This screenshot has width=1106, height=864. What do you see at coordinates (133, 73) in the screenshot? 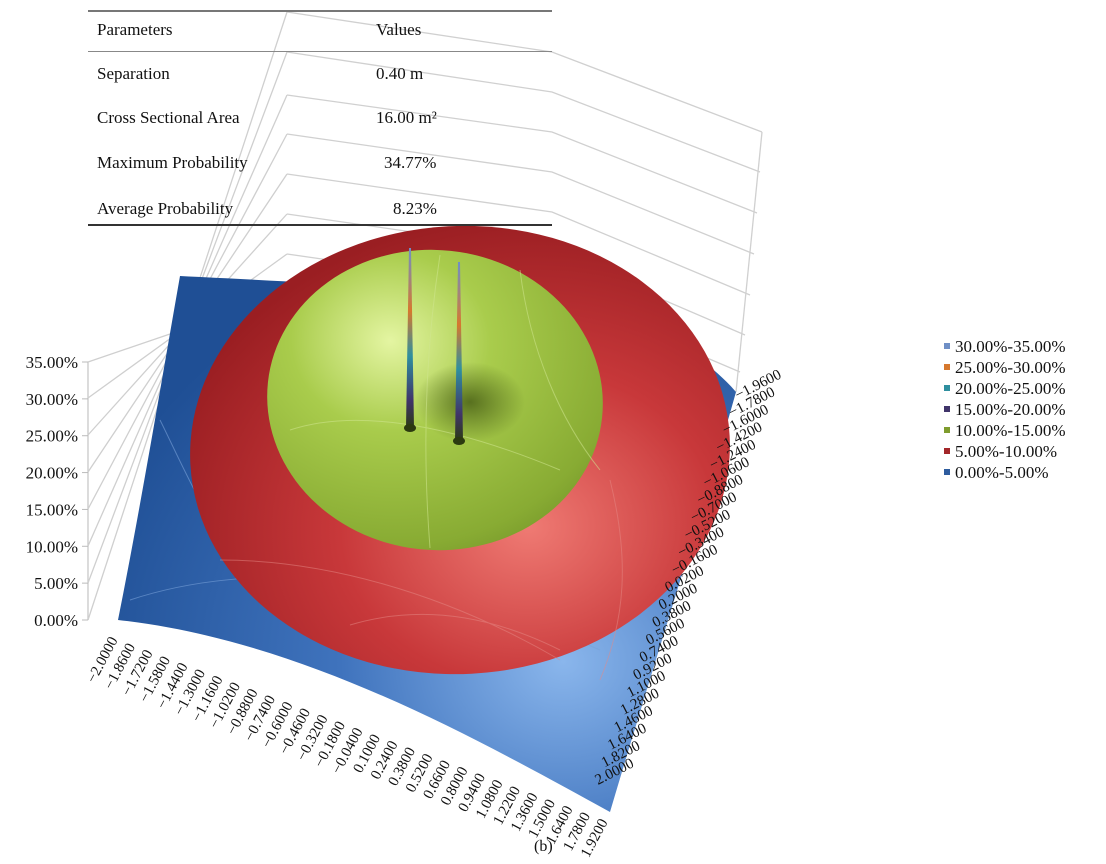
I see `param-name: Separation` at bounding box center [133, 73].